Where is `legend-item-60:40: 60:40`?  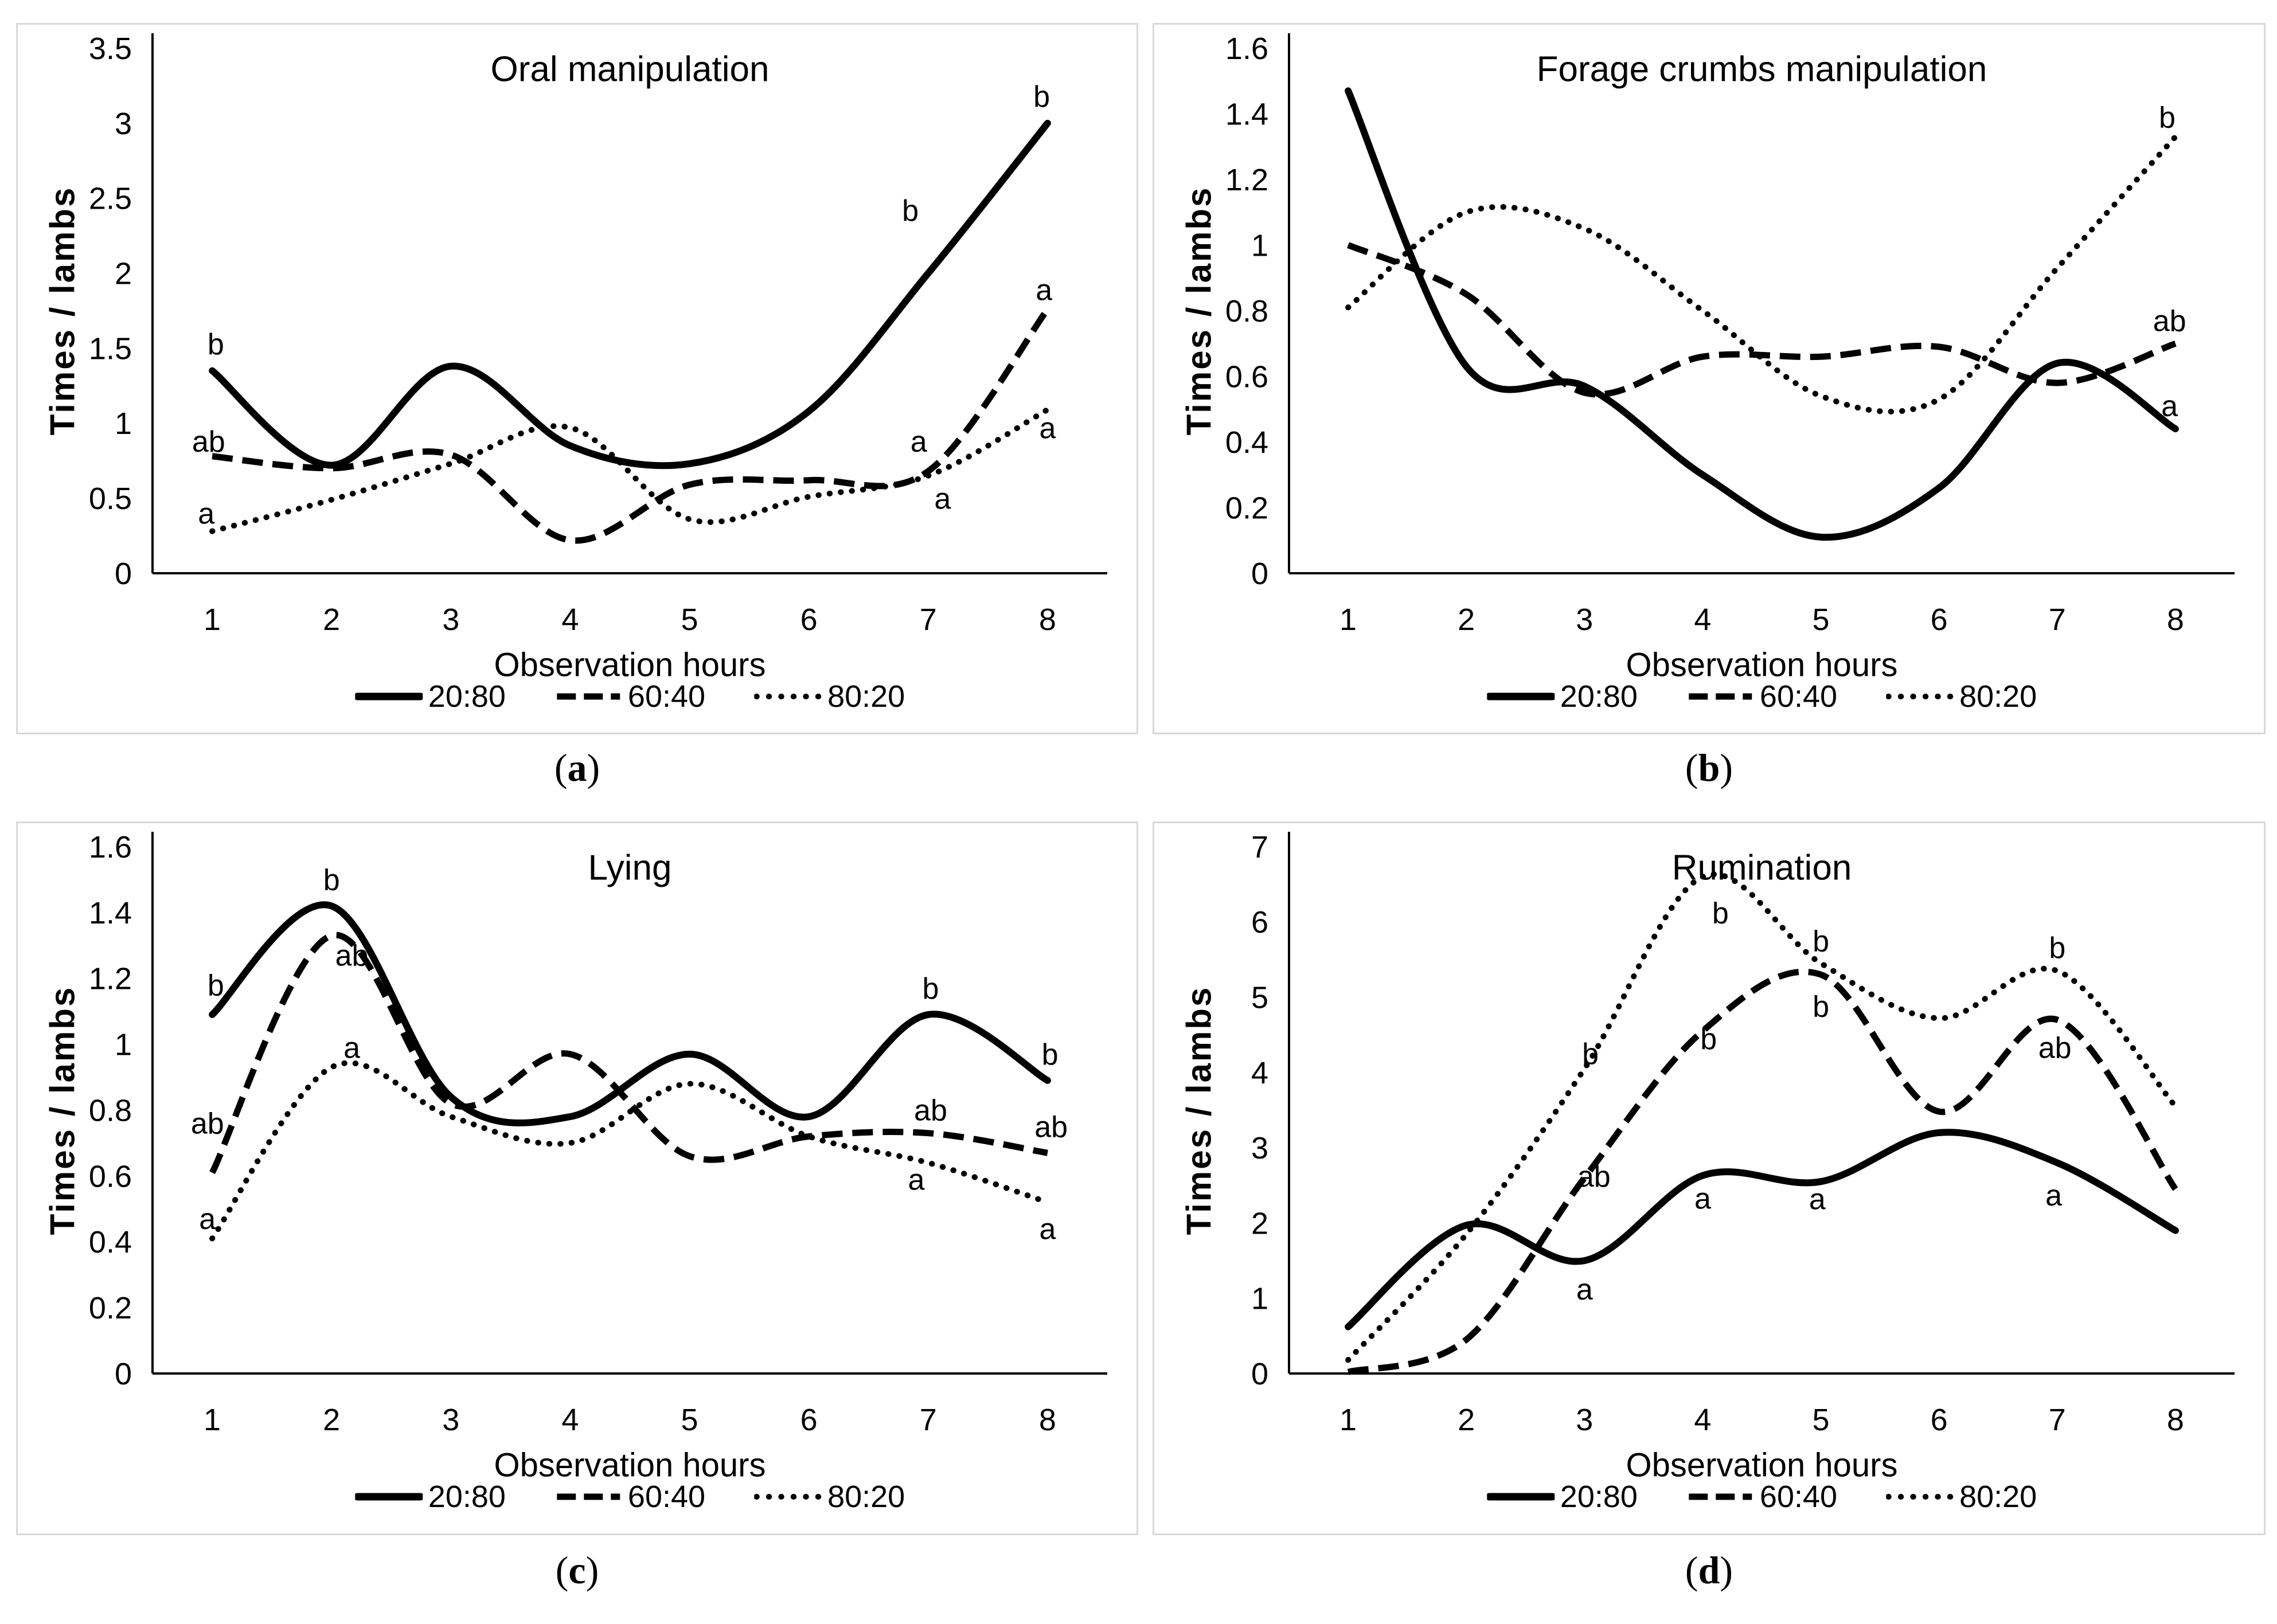
legend-item-60:40: 60:40 is located at coordinates (629, 1497).